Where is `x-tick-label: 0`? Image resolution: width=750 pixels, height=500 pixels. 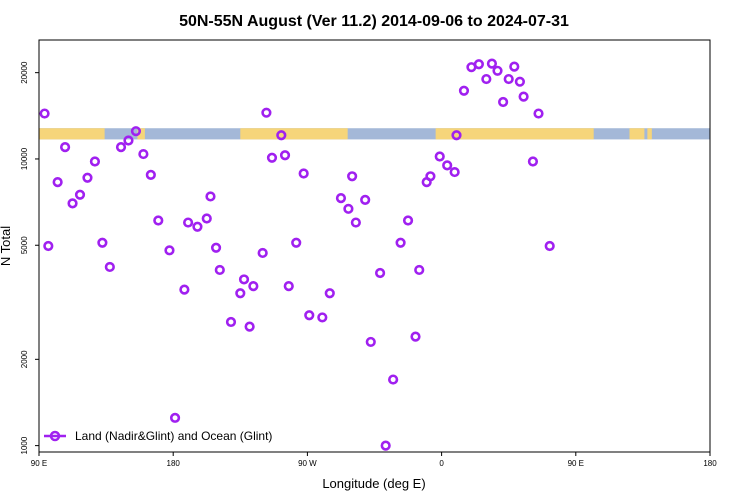 x-tick-label: 0 is located at coordinates (441, 463).